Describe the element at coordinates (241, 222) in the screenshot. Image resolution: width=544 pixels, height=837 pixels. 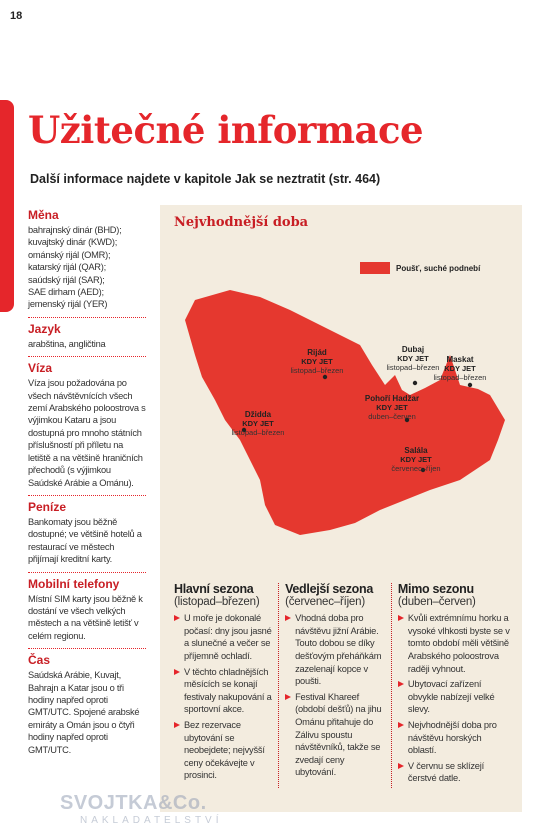
I see `map-title: Nejvhodnější doba` at that location.